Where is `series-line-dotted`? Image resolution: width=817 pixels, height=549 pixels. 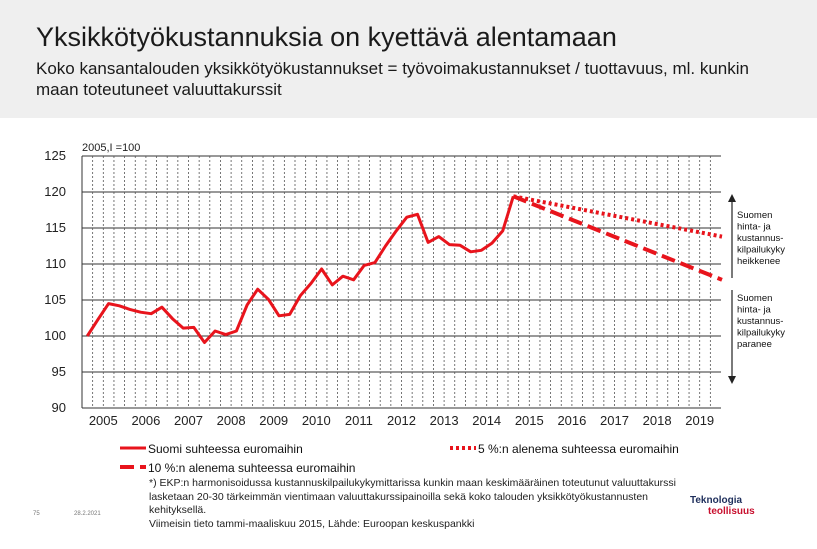 series-line-dotted is located at coordinates (617, 216).